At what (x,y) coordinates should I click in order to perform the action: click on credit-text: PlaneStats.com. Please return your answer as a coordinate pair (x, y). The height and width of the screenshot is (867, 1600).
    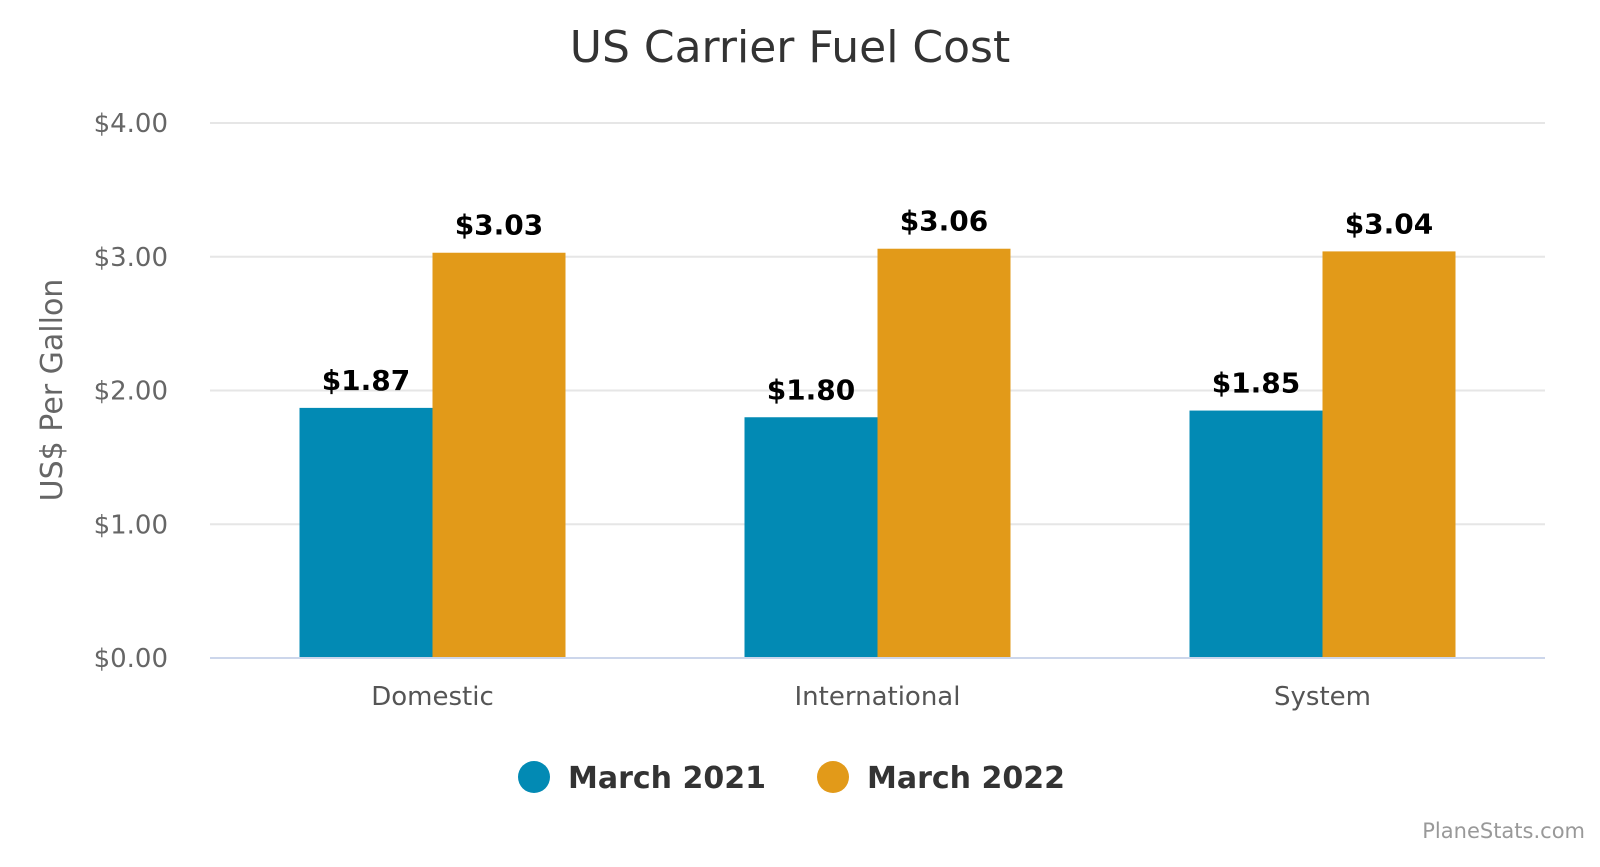
    Looking at the image, I should click on (1503, 831).